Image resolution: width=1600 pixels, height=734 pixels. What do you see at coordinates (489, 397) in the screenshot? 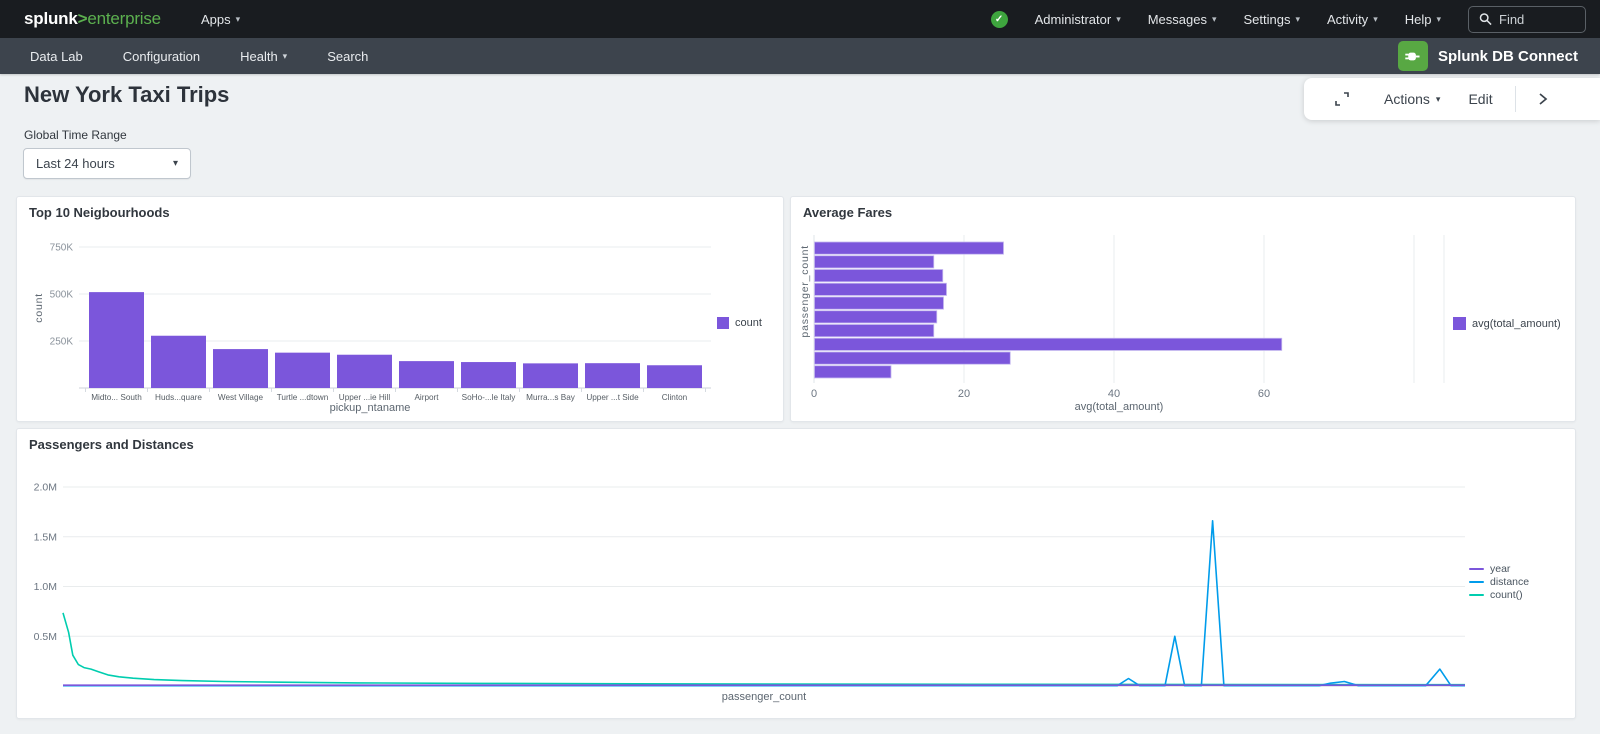
I see `category-label: SoHo-...le Italy` at bounding box center [489, 397].